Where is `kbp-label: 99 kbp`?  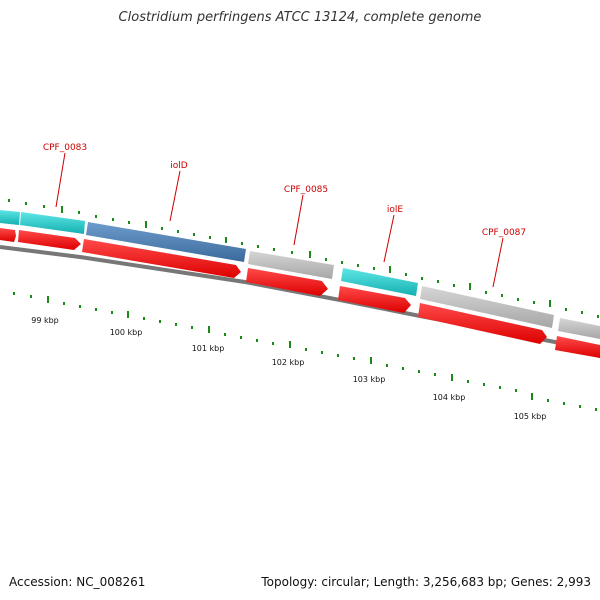
kbp-label: 99 kbp is located at coordinates (45, 320).